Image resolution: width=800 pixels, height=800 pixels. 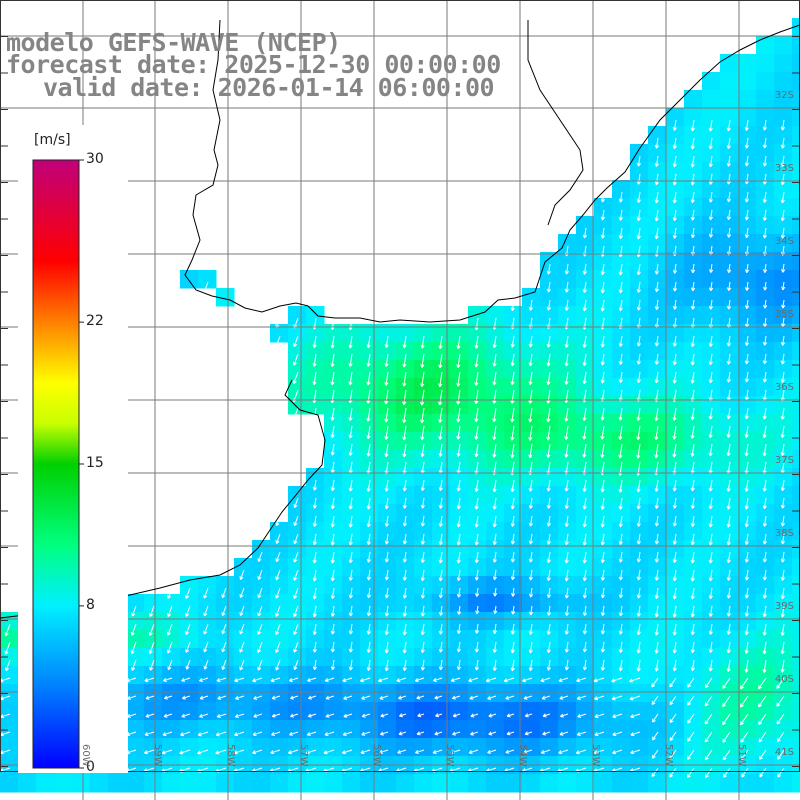 I want to click on latitude-label: 32S, so click(x=784, y=95).